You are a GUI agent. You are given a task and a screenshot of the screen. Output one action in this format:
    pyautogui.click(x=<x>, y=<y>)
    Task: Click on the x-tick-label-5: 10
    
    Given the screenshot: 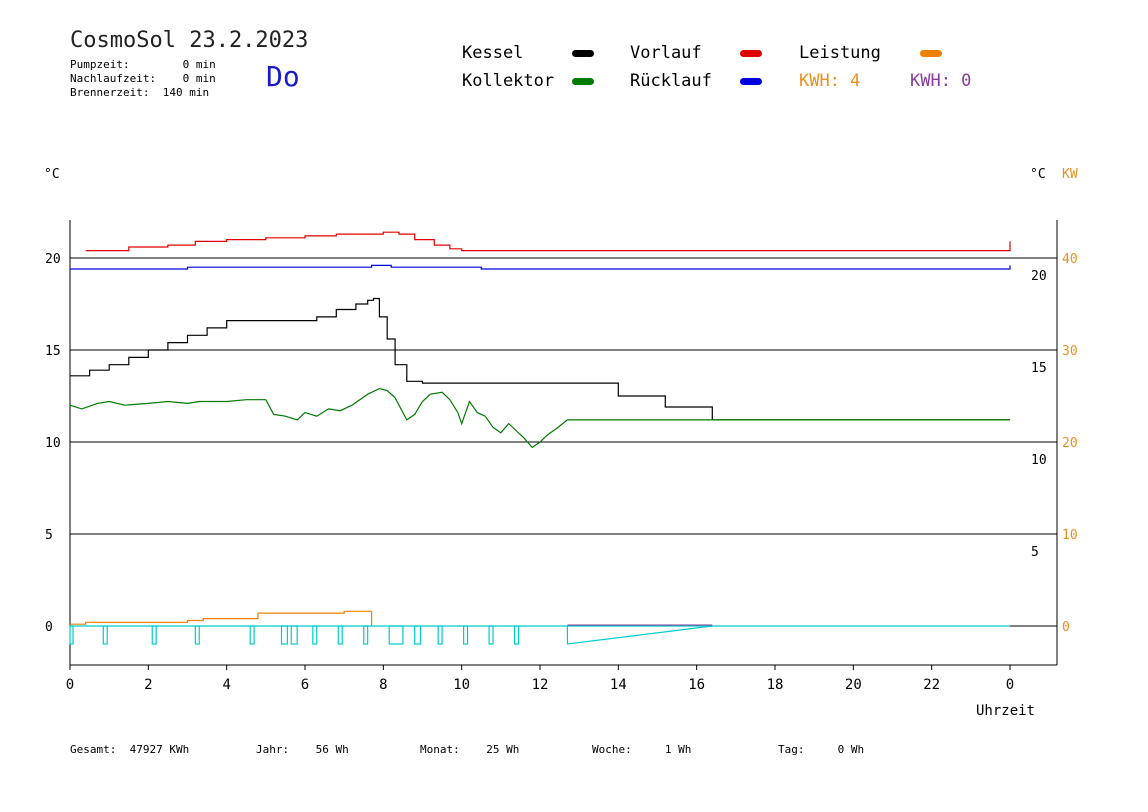 What is the action you would take?
    pyautogui.click(x=461, y=685)
    